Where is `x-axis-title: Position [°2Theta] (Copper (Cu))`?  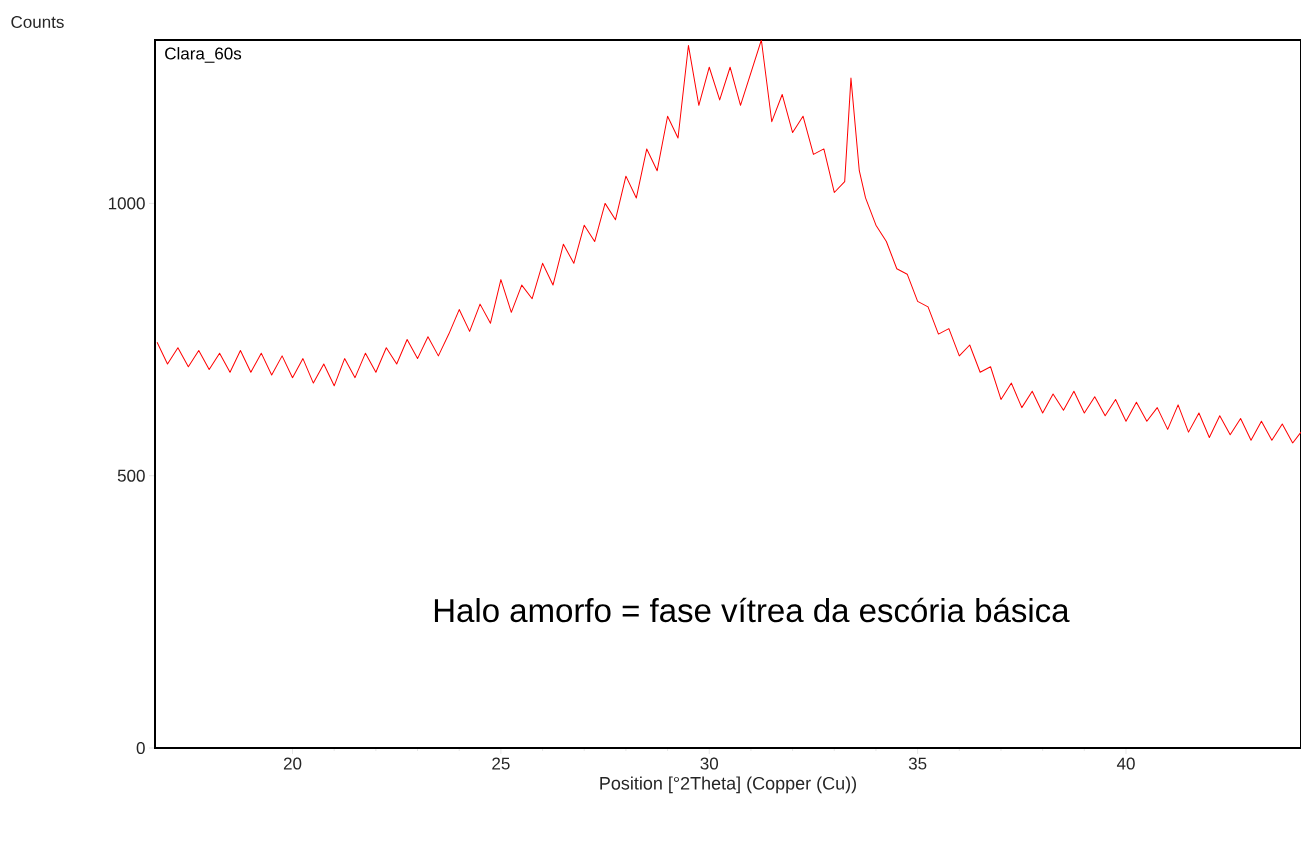
x-axis-title: Position [°2Theta] (Copper (Cu)) is located at coordinates (728, 785).